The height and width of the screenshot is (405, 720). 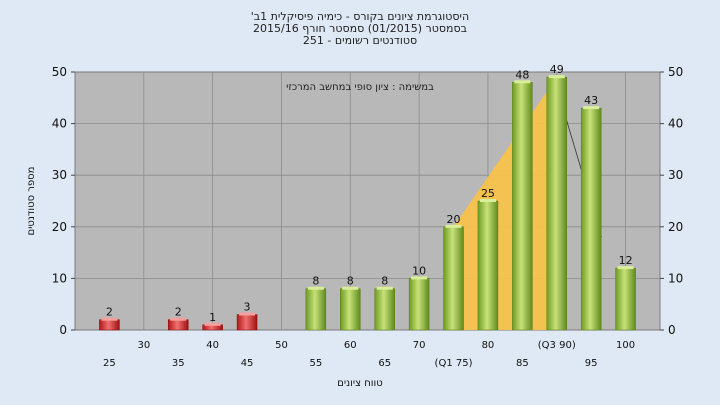 What do you see at coordinates (31, 201) in the screenshot?
I see `y-axis-title: מספר סטודנטים` at bounding box center [31, 201].